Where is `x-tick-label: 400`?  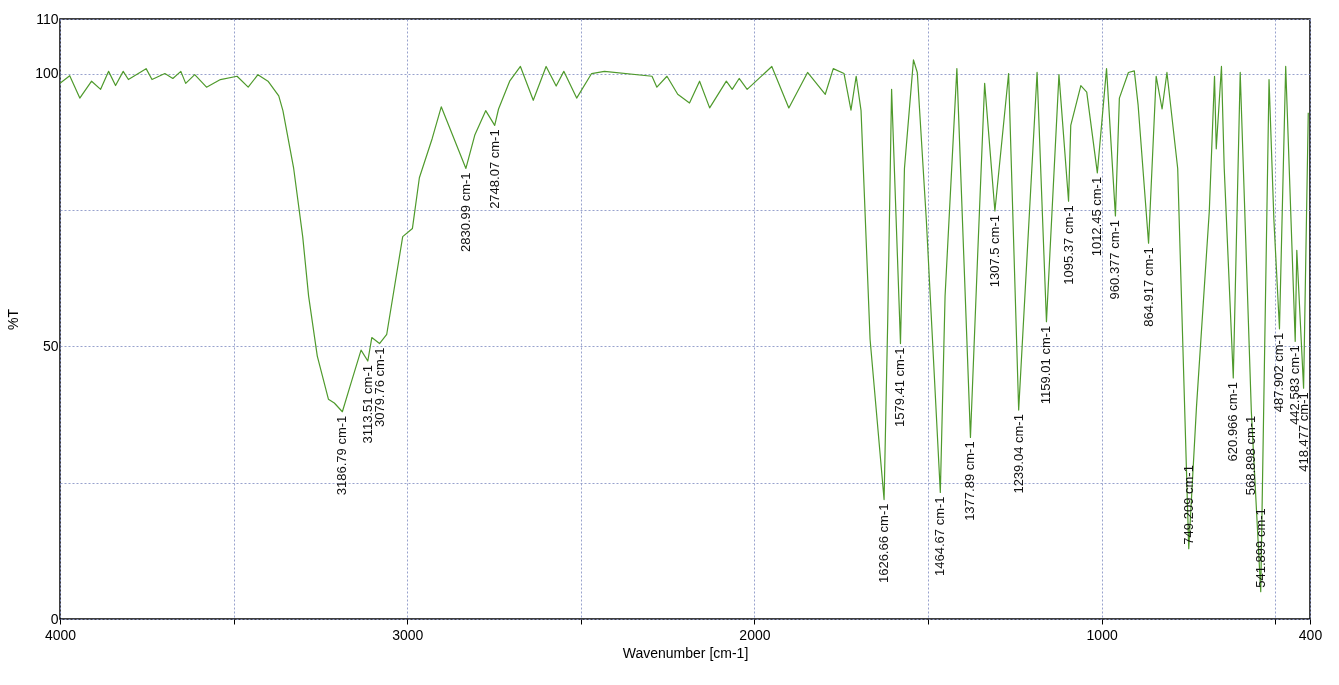 x-tick-label: 400 is located at coordinates (1310, 634).